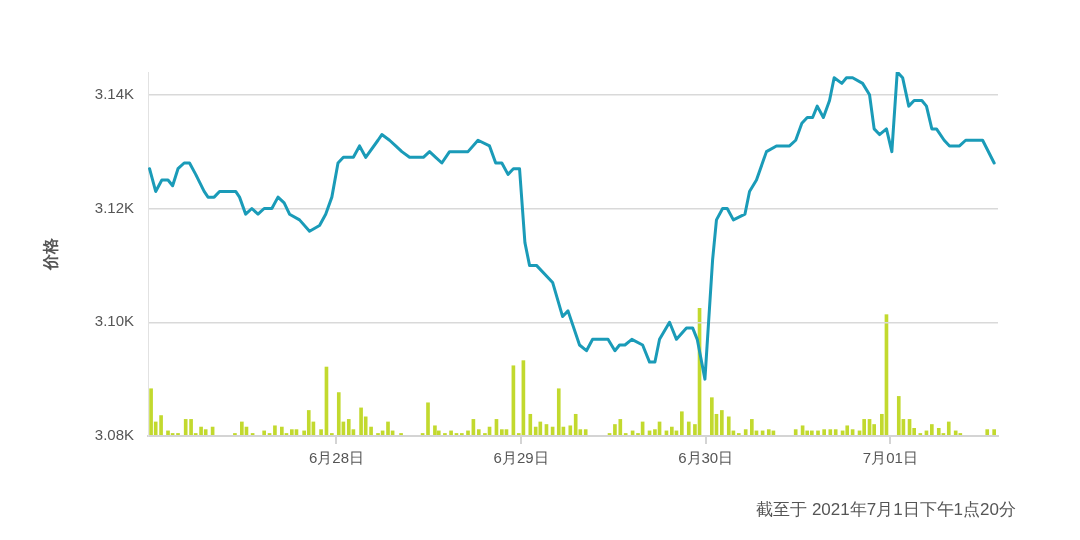 The width and height of the screenshot is (1080, 540). I want to click on y-tick-label: 3.10K, so click(114, 321).